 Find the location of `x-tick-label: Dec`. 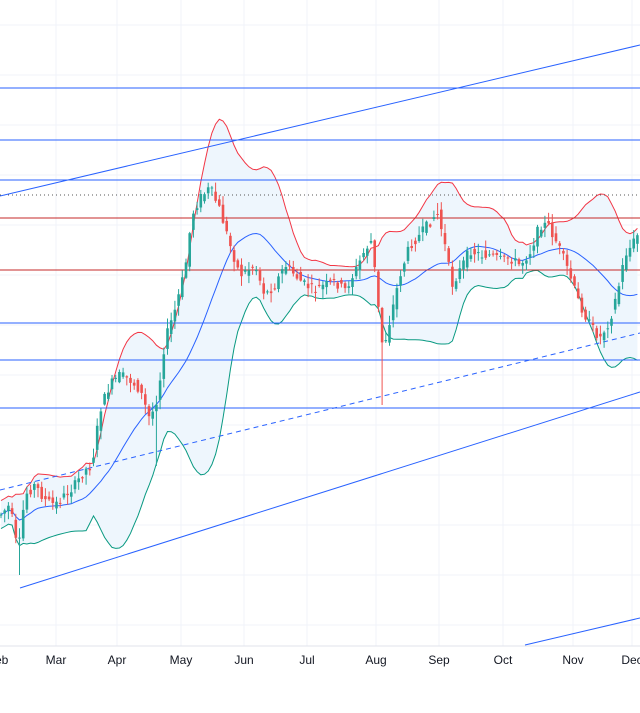

x-tick-label: Dec is located at coordinates (630, 660).